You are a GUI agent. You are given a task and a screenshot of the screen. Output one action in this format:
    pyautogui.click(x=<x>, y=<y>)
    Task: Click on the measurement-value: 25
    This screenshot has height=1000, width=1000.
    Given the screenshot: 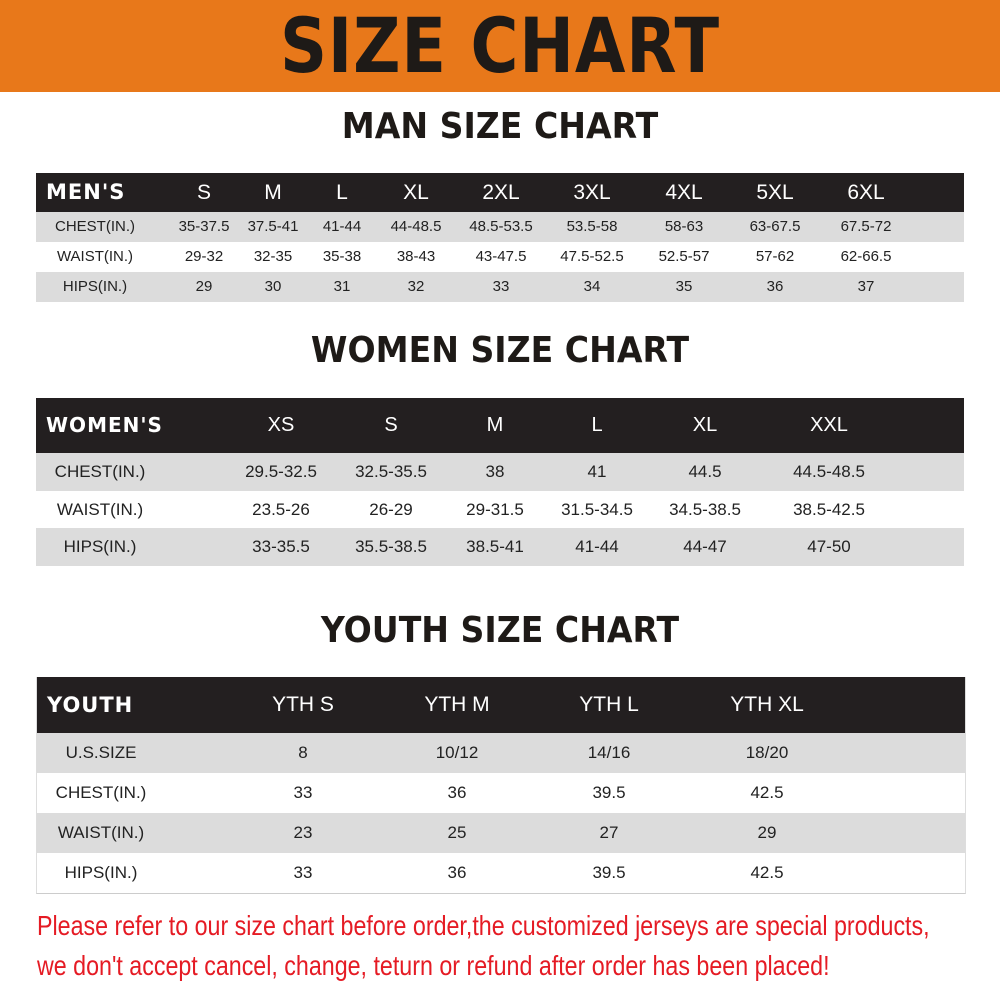 What is the action you would take?
    pyautogui.click(x=457, y=832)
    